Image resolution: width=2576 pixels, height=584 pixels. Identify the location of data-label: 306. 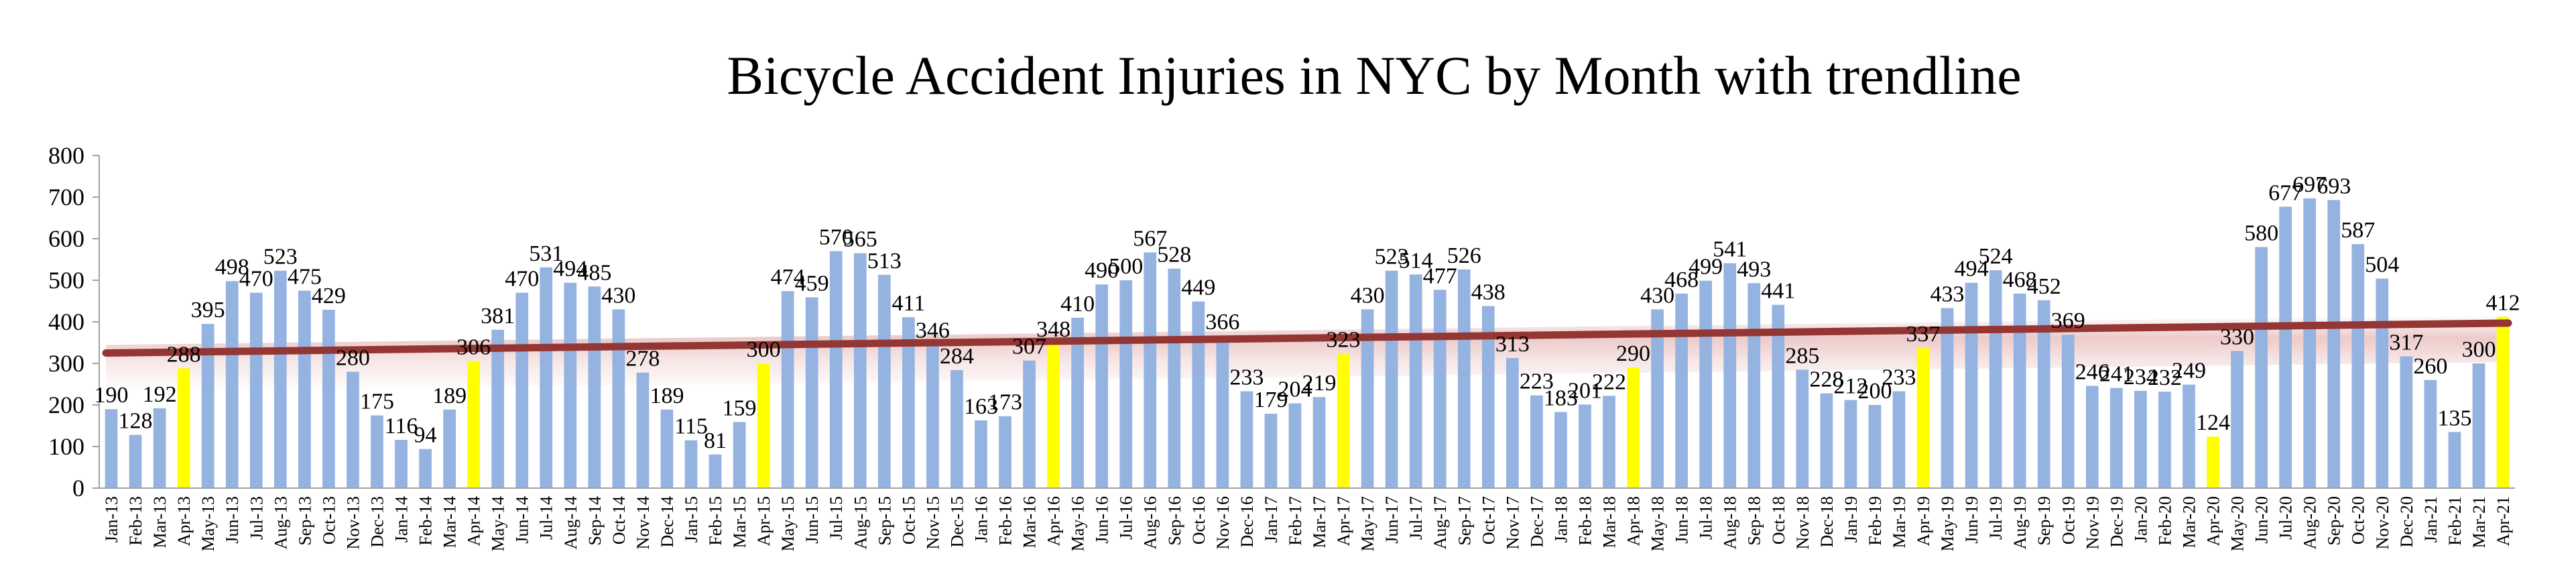
(473, 347).